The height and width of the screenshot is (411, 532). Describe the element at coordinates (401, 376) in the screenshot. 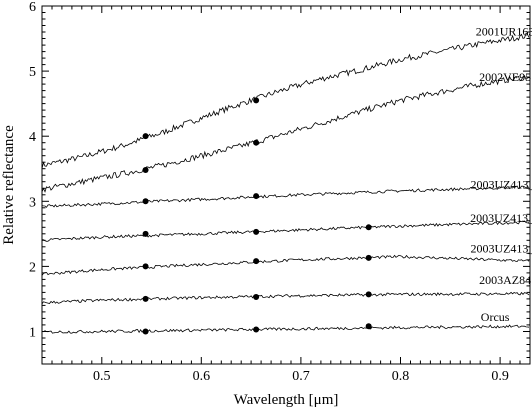

I see `x-tick-label: 0.8` at that location.